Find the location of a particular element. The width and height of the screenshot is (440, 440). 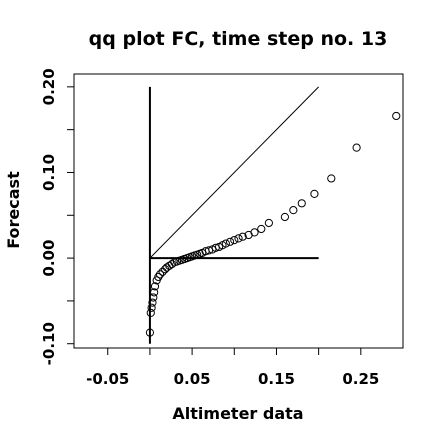

y-tick-label: 0.10 is located at coordinates (49, 172).